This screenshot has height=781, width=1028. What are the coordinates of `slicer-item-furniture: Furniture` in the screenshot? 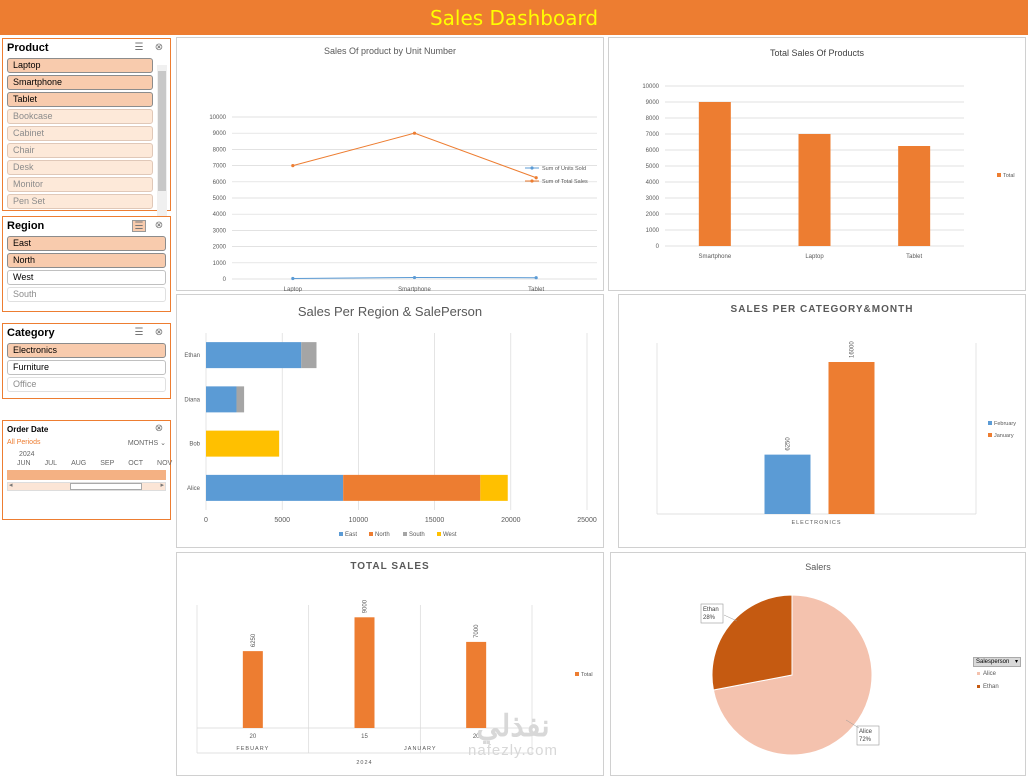 It's located at (86, 367).